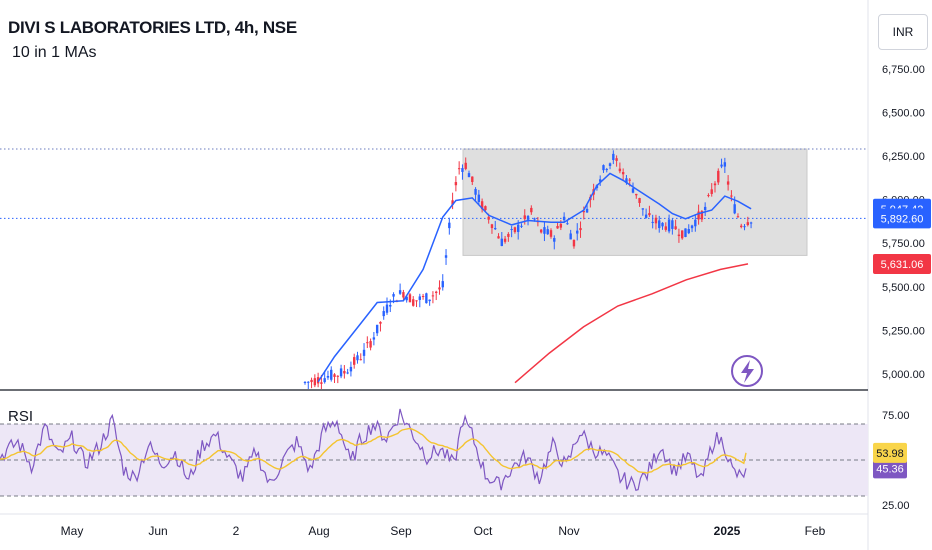 This screenshot has width=932, height=550. I want to click on x-tick-label: Oct, so click(483, 531).